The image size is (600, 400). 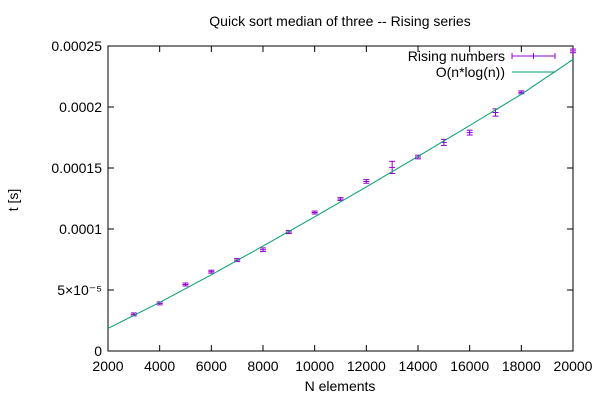 What do you see at coordinates (366, 366) in the screenshot?
I see `x-tick-label: 12000` at bounding box center [366, 366].